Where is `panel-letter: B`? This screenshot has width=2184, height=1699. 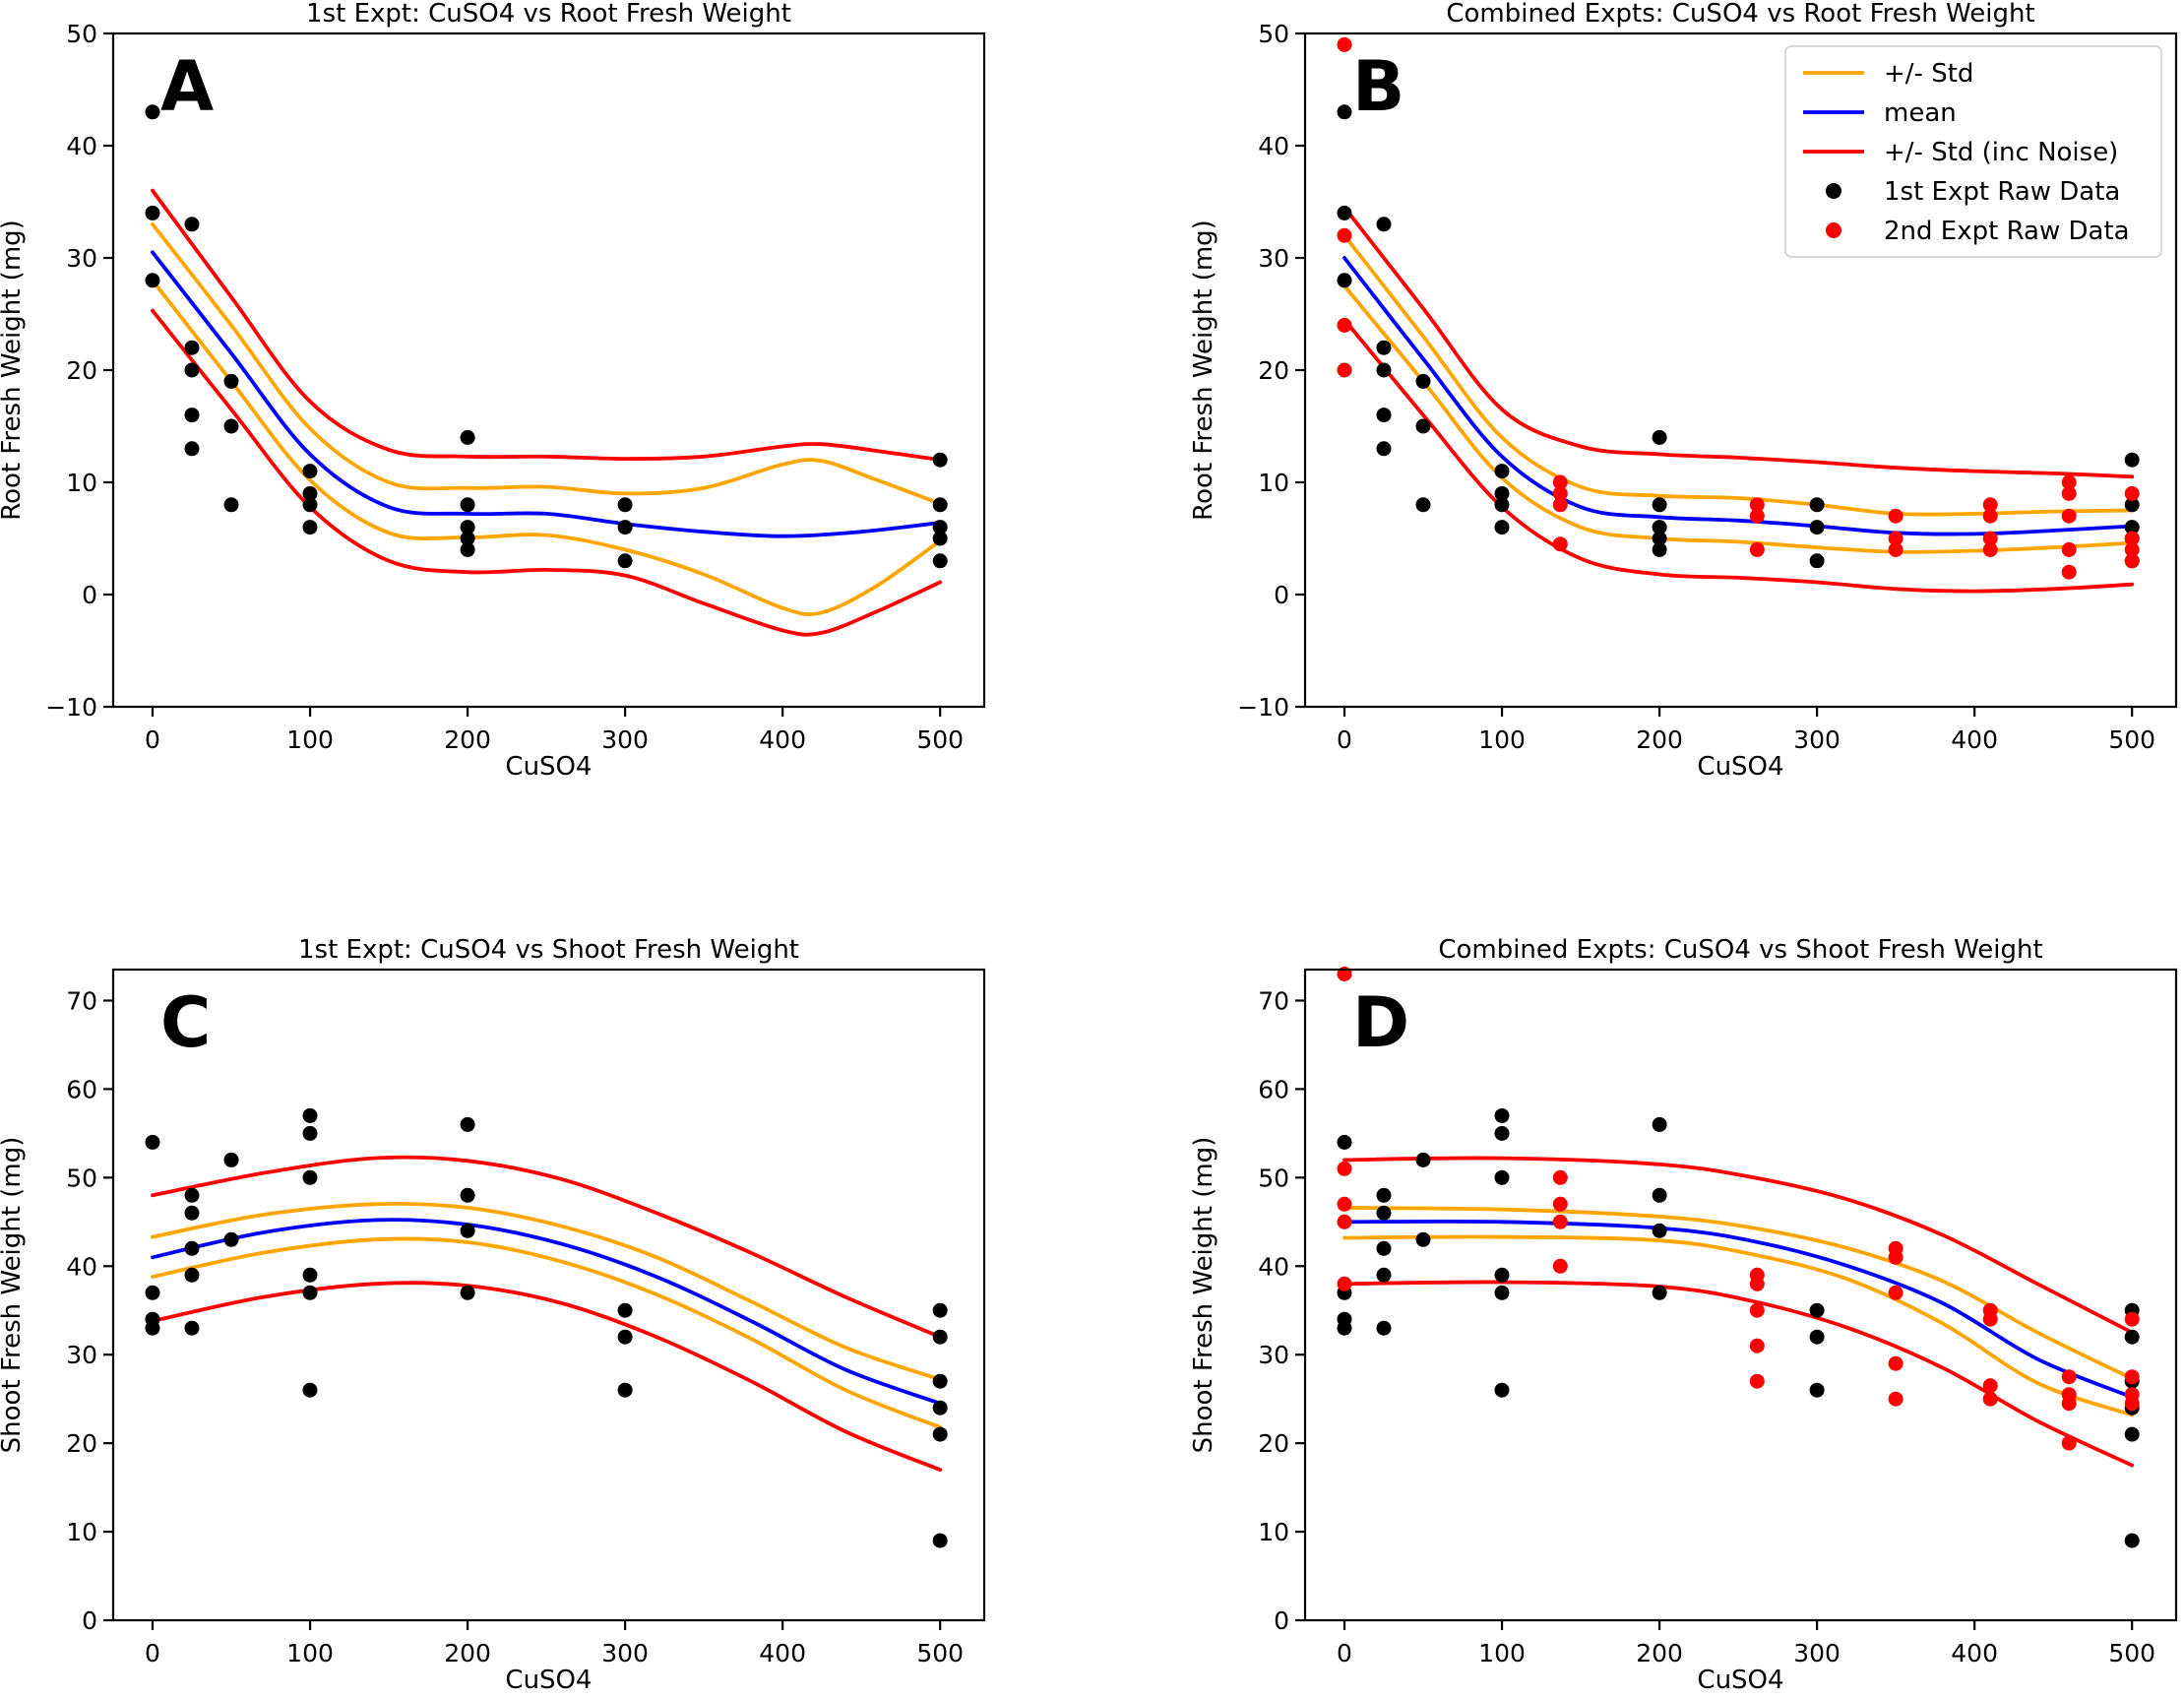
panel-letter: B is located at coordinates (1378, 86).